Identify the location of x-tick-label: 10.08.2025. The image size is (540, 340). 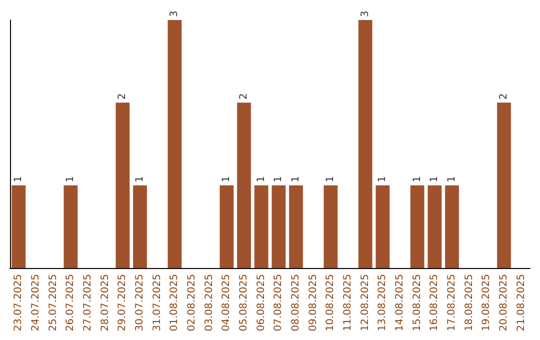
(330, 303).